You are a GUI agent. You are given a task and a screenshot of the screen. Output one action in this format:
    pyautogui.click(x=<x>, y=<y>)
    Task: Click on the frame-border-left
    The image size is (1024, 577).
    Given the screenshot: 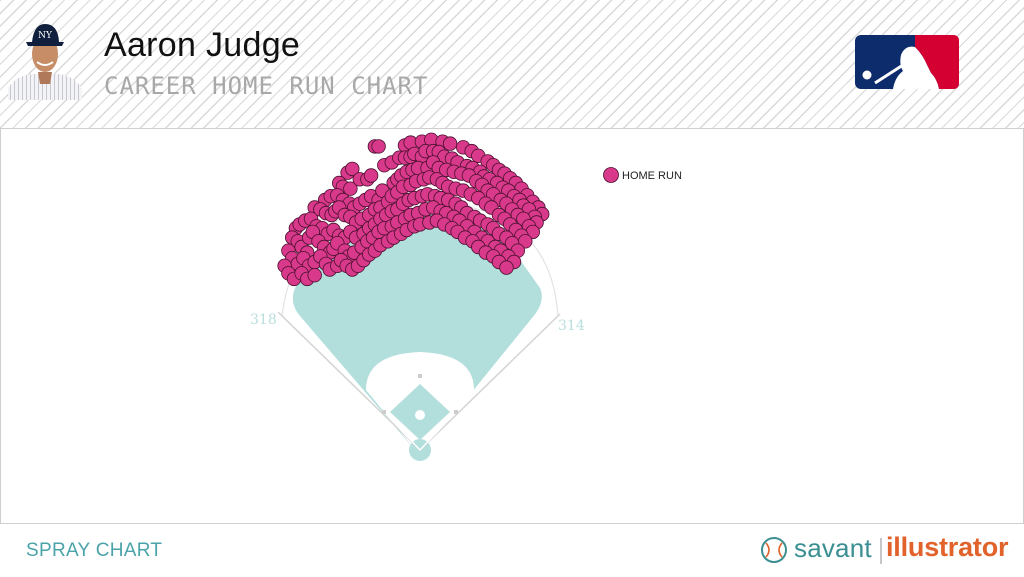 What is the action you would take?
    pyautogui.click(x=0, y=352)
    